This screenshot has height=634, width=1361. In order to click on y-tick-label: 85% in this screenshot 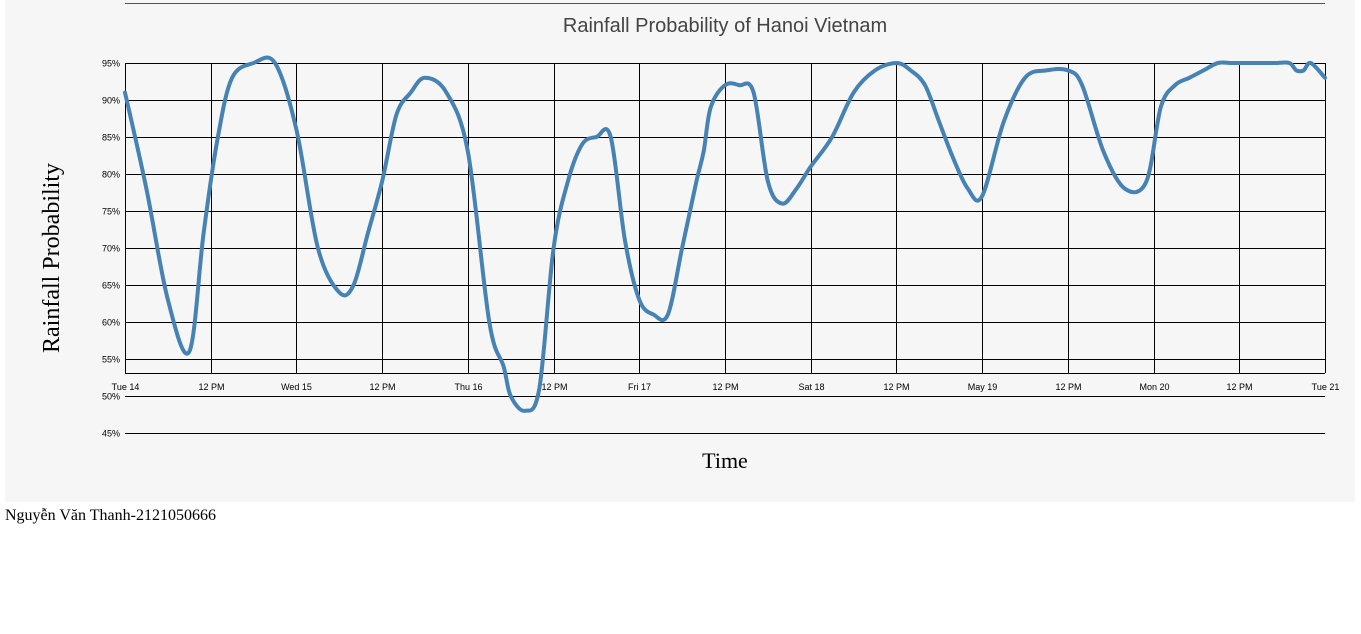, I will do `click(111, 138)`.